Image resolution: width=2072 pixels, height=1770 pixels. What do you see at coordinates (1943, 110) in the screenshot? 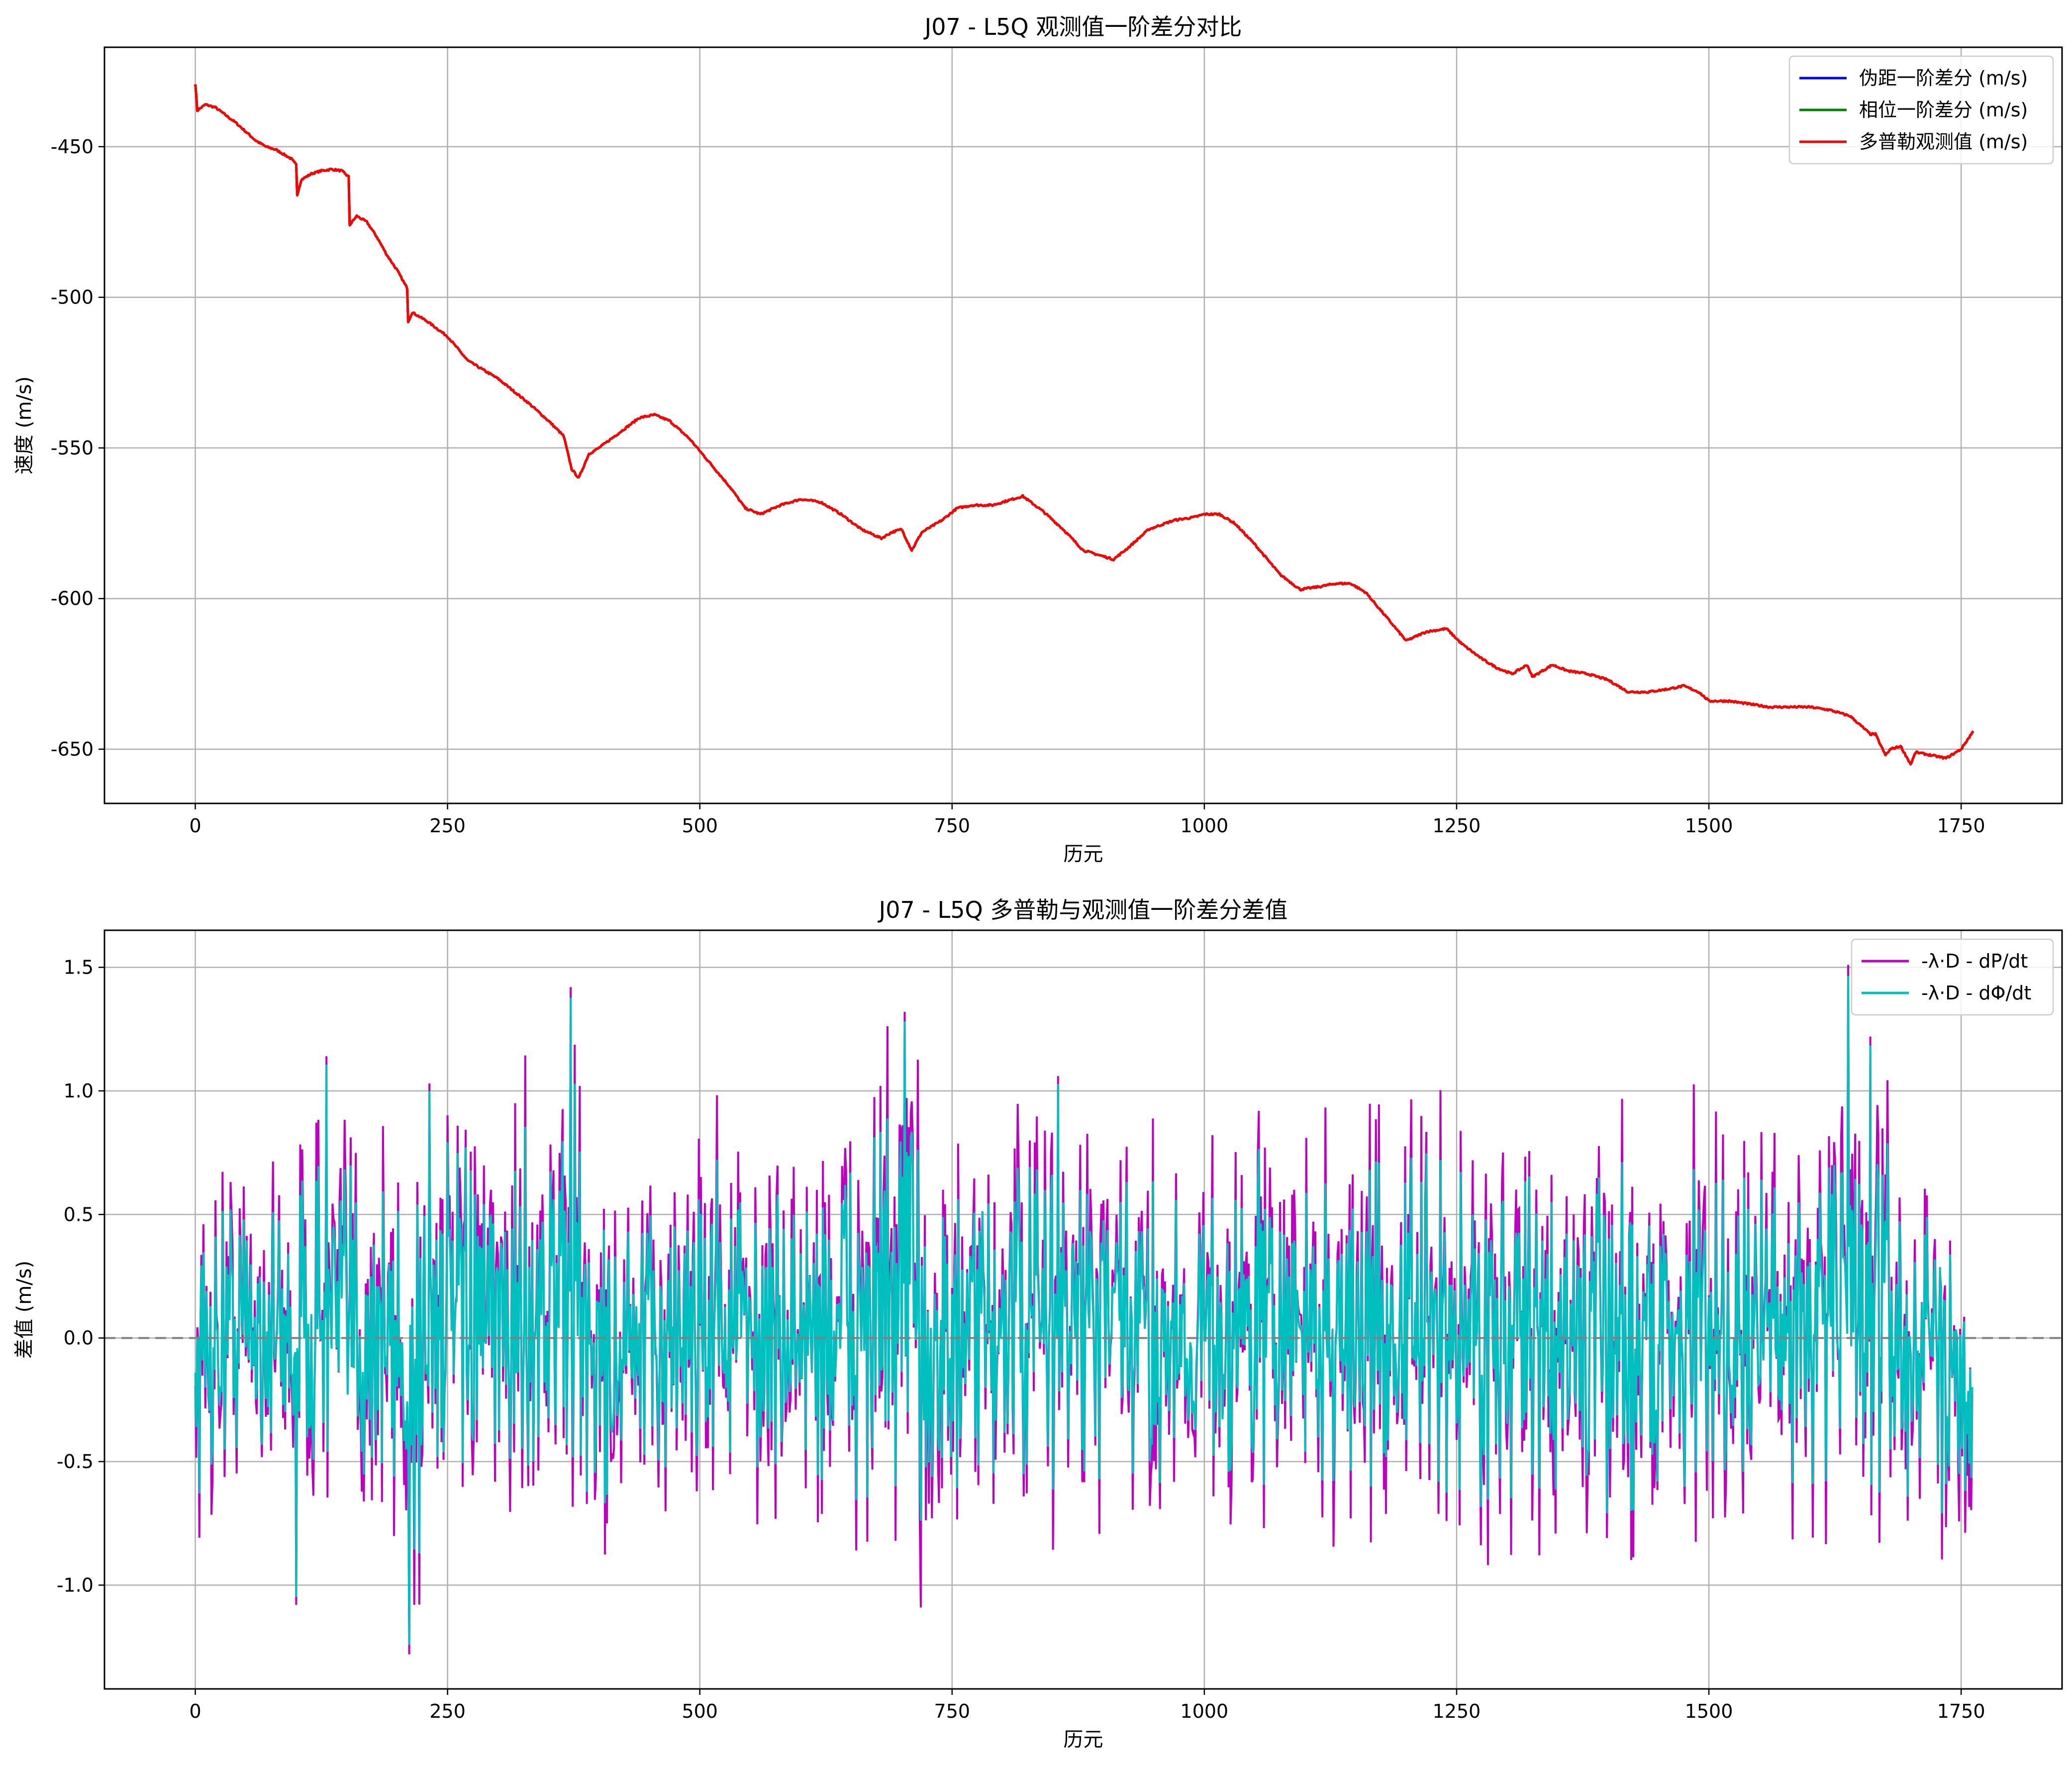
I see `legend-entry: 相位一阶差分 (m/s)` at bounding box center [1943, 110].